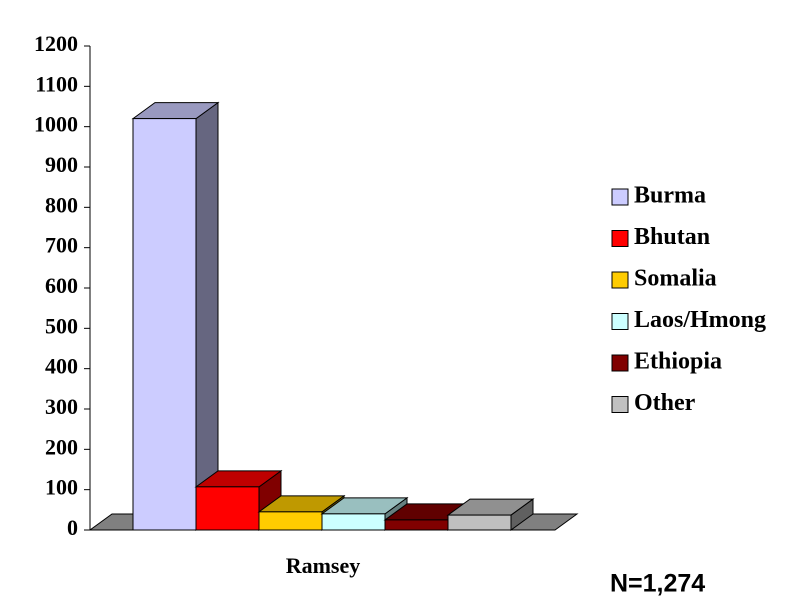 The width and height of the screenshot is (806, 603). Describe the element at coordinates (207, 316) in the screenshot. I see `bar-side` at that location.